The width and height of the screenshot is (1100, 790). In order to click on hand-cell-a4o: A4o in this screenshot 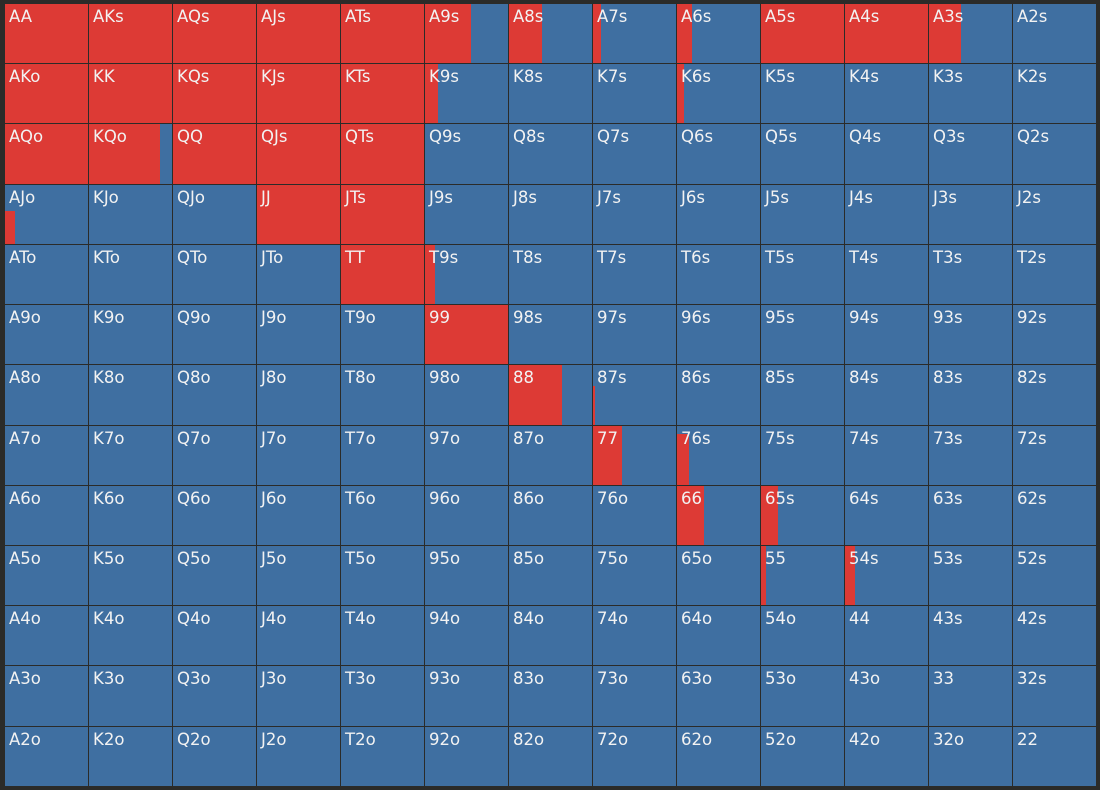, I will do `click(46, 636)`.